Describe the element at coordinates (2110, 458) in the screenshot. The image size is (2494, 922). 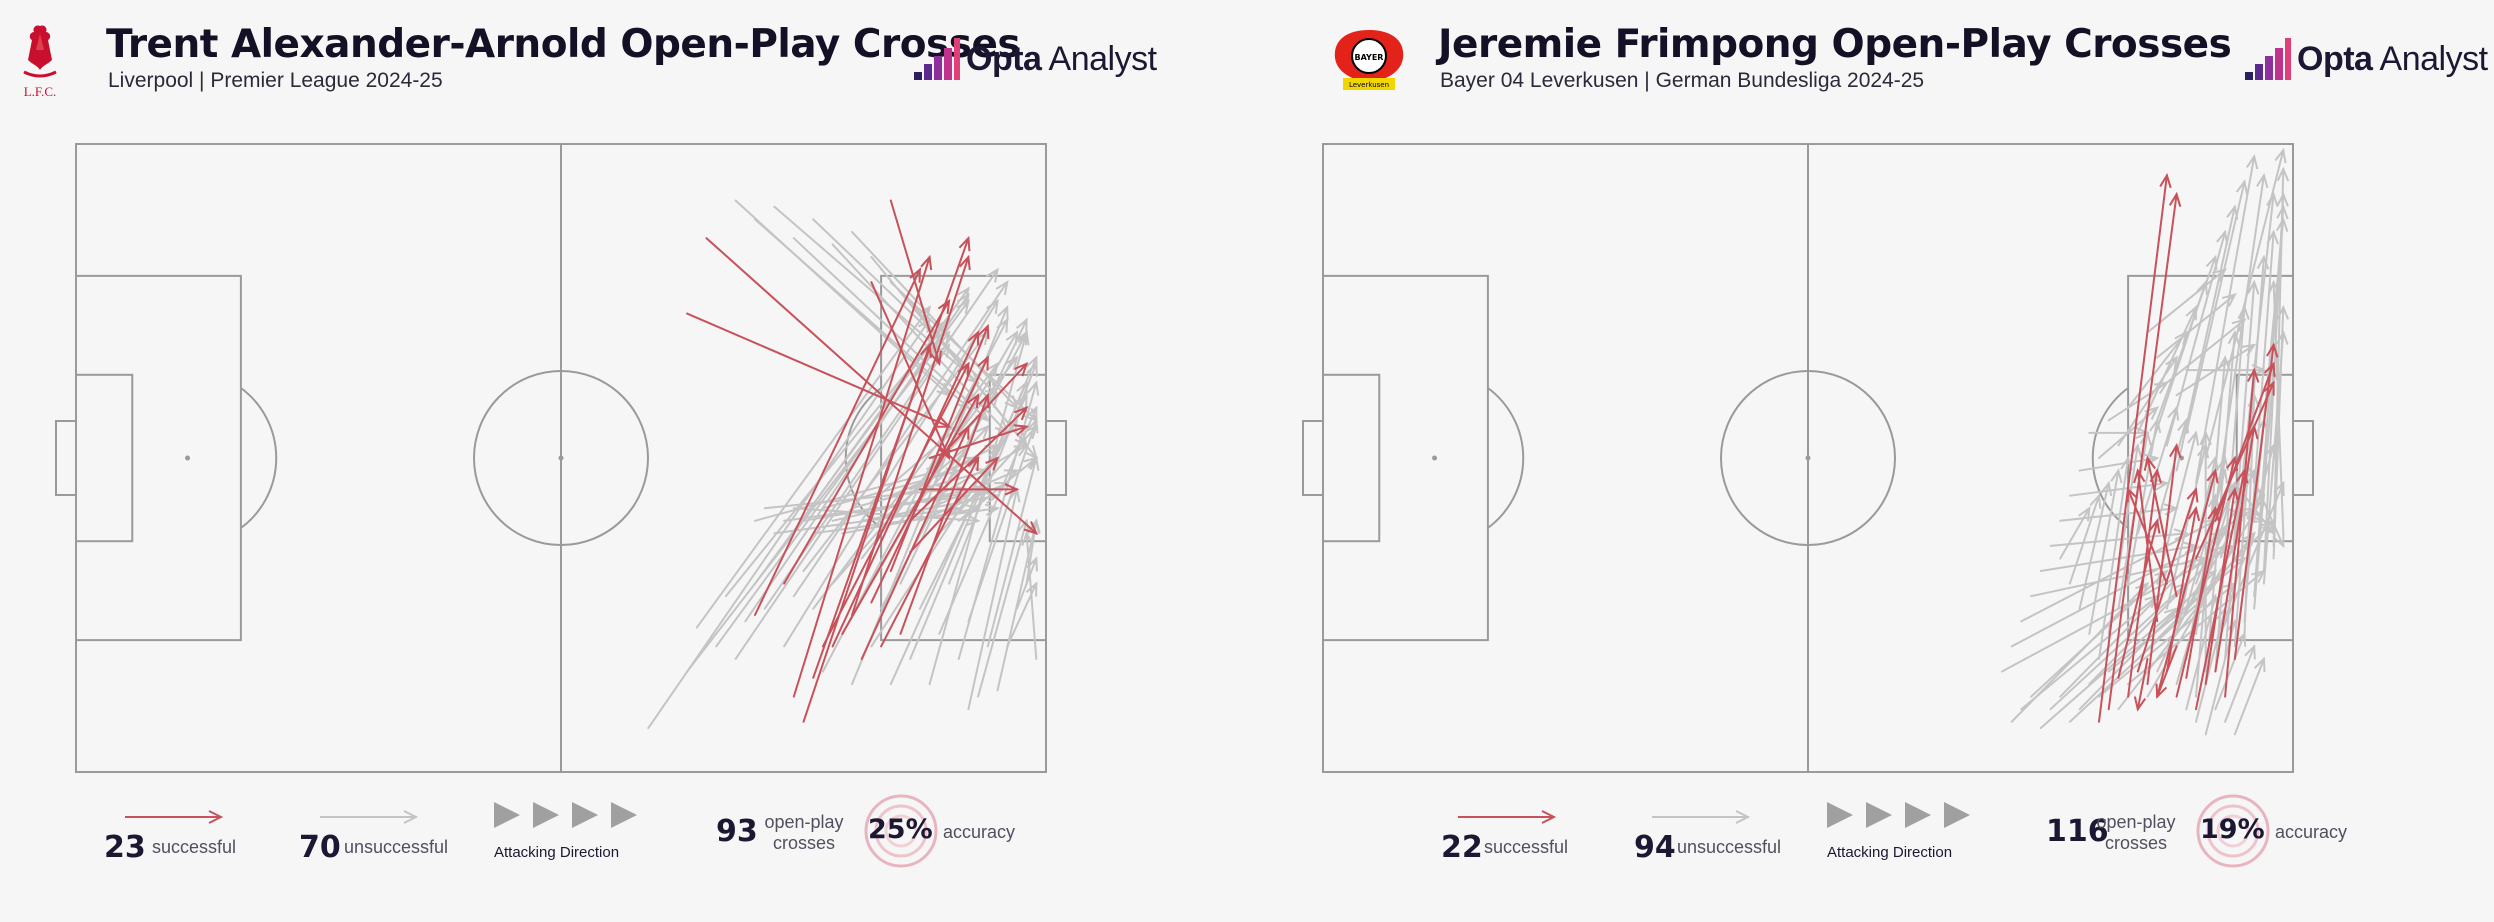
I see `right-penalty-arc` at that location.